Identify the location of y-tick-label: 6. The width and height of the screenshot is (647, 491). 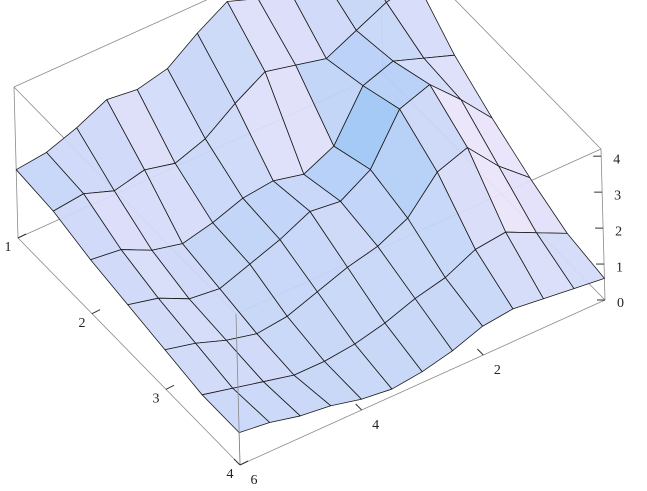
(254, 480).